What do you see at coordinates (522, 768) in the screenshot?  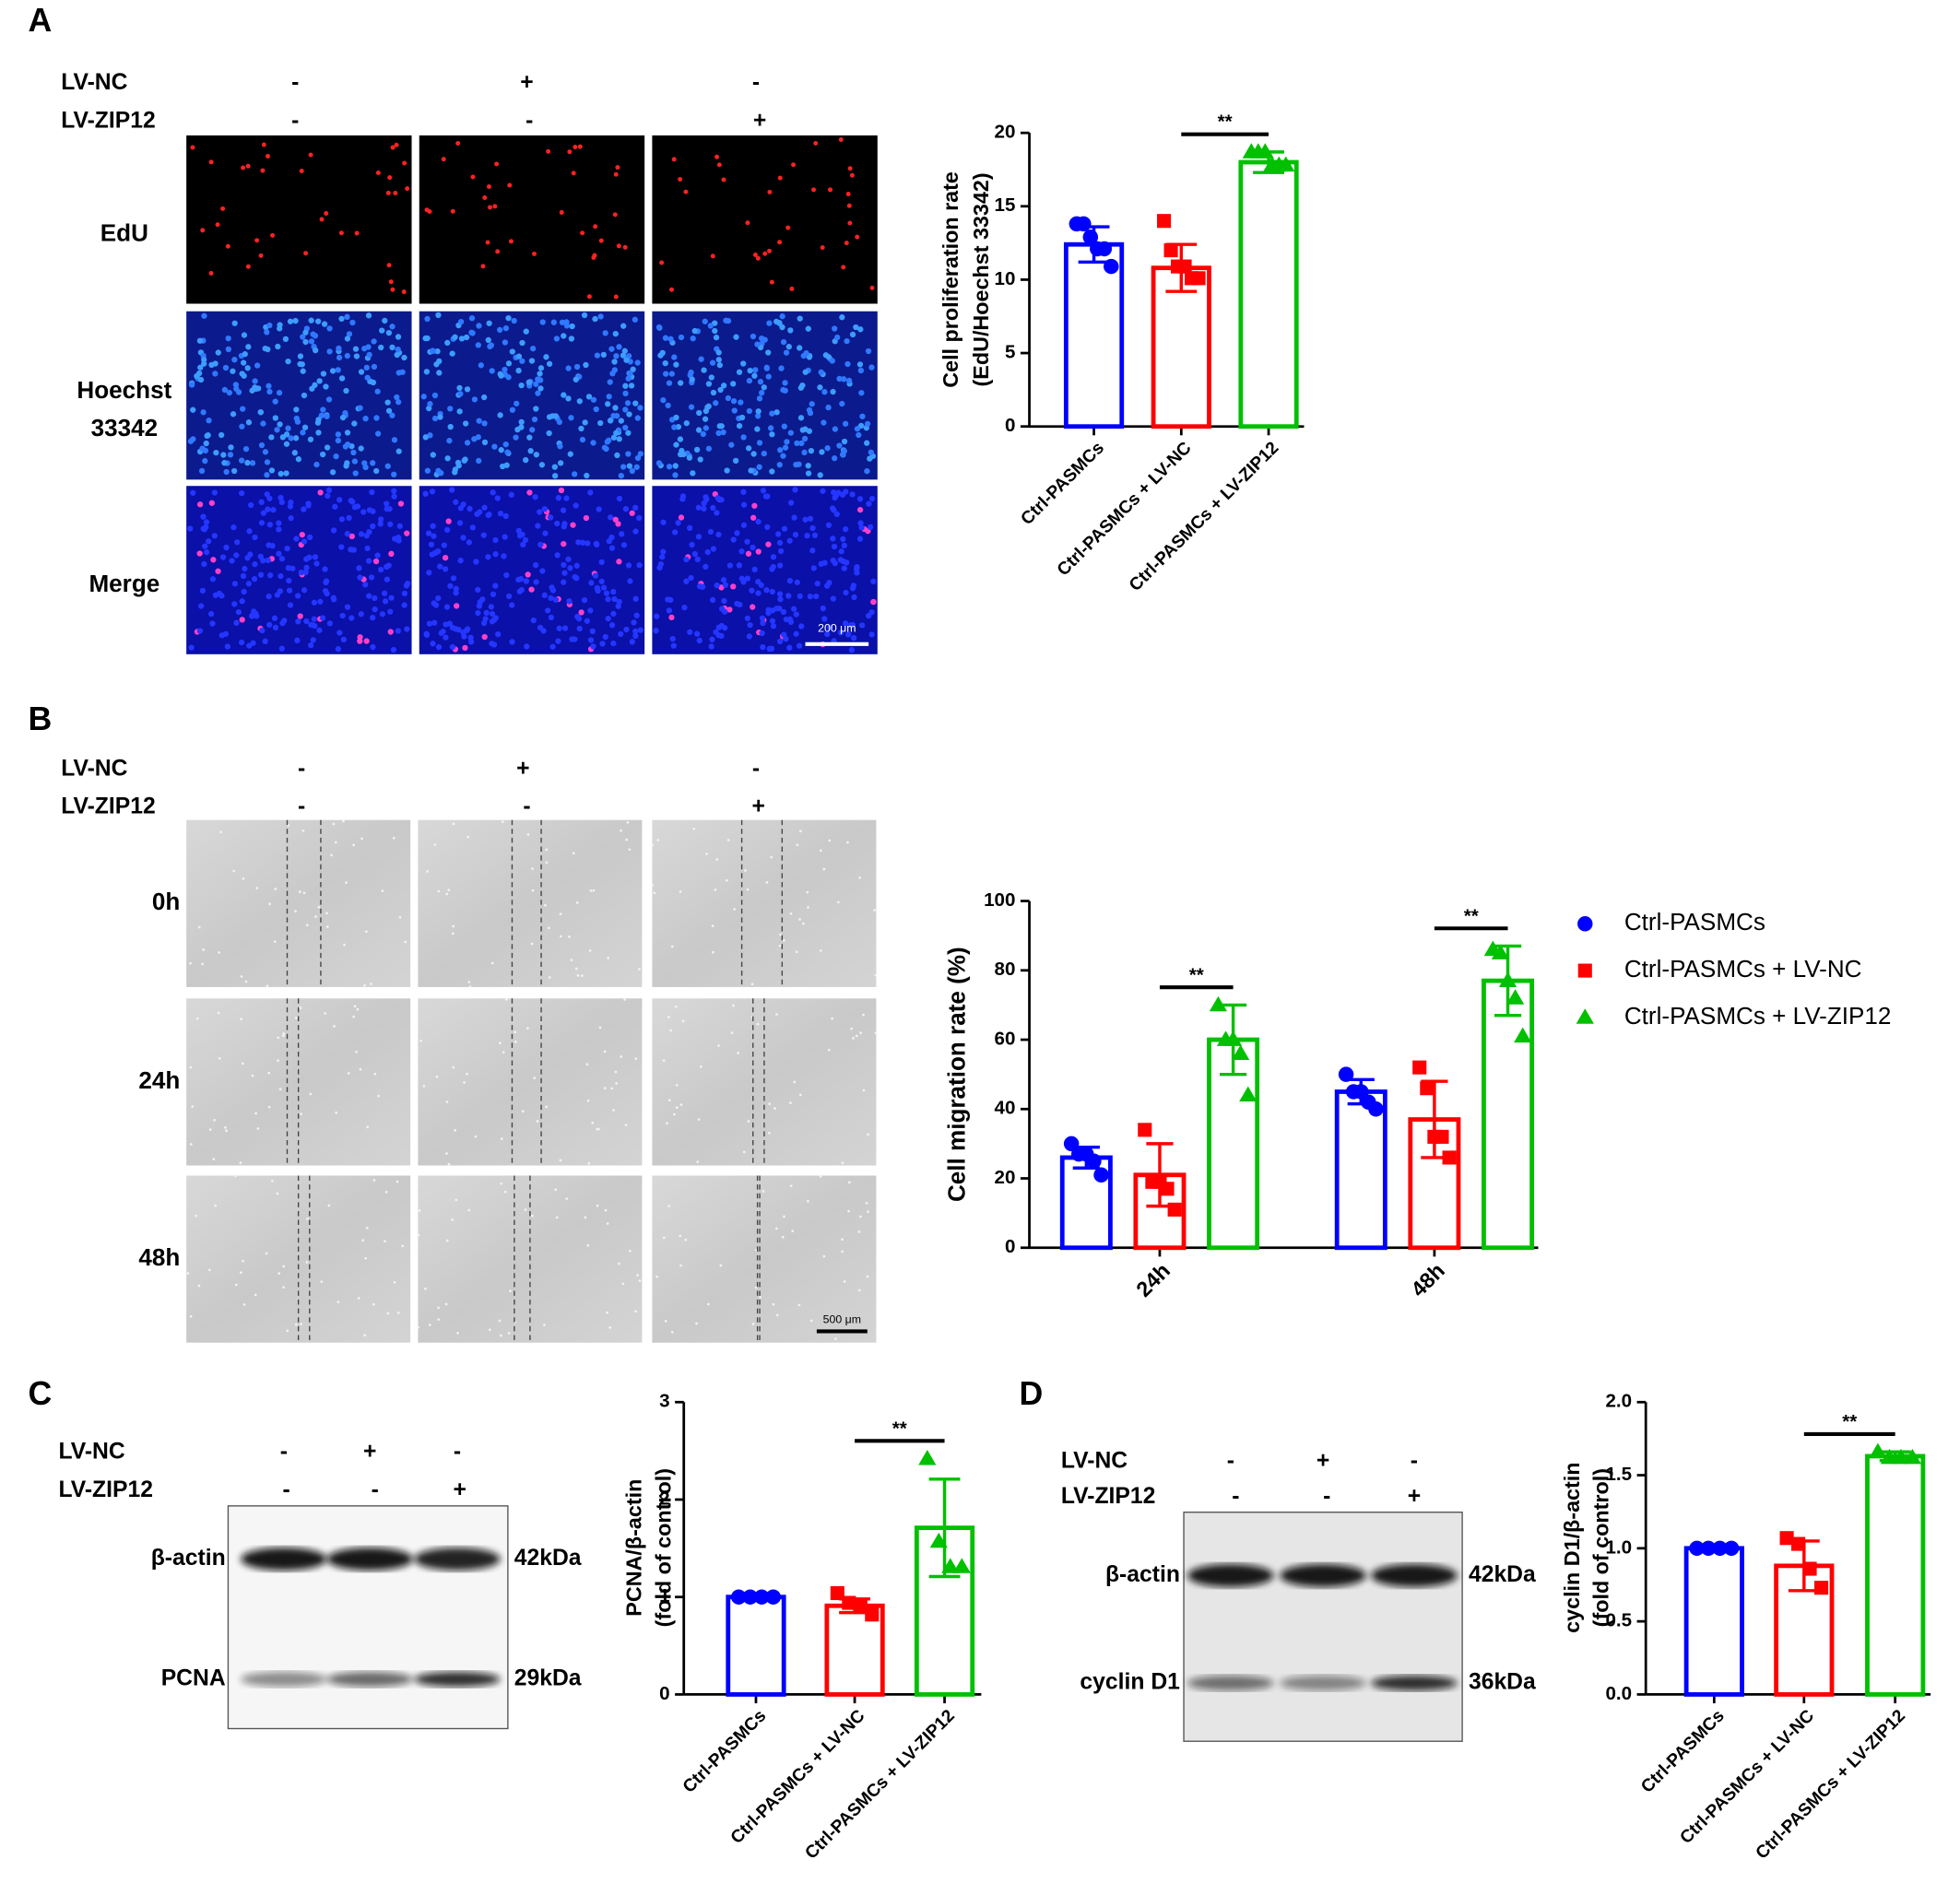 I see `treatment-sign: +` at bounding box center [522, 768].